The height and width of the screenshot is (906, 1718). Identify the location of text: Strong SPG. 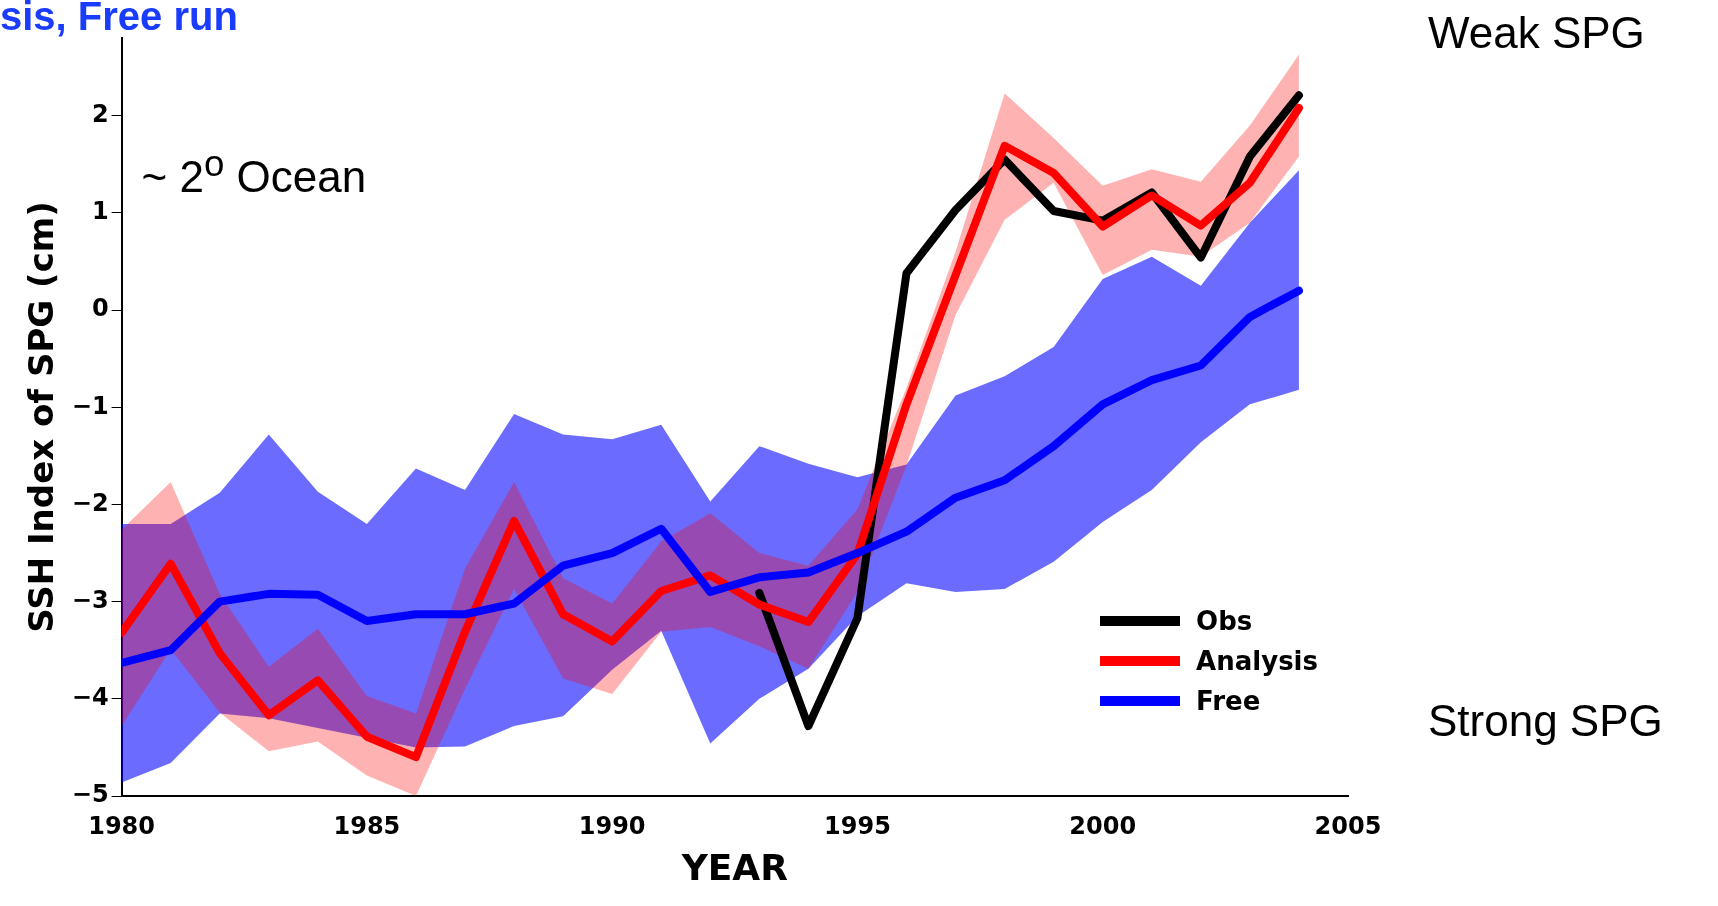
(1545, 721).